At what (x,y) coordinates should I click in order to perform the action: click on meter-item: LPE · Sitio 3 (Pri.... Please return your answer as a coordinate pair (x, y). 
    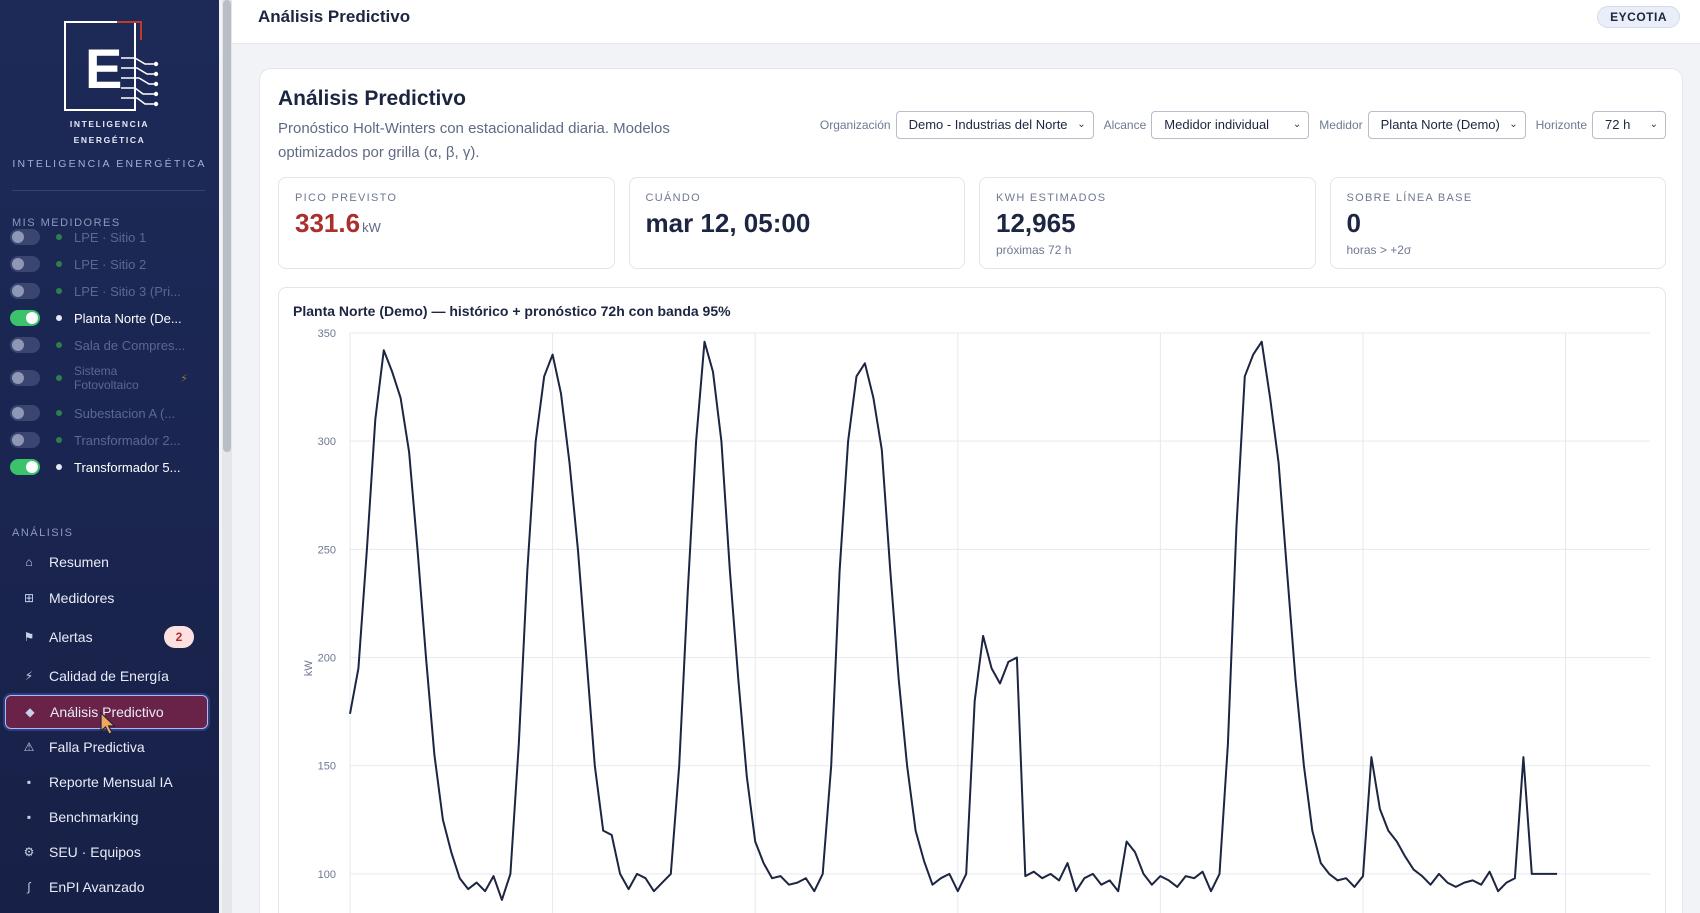
    Looking at the image, I should click on (110, 291).